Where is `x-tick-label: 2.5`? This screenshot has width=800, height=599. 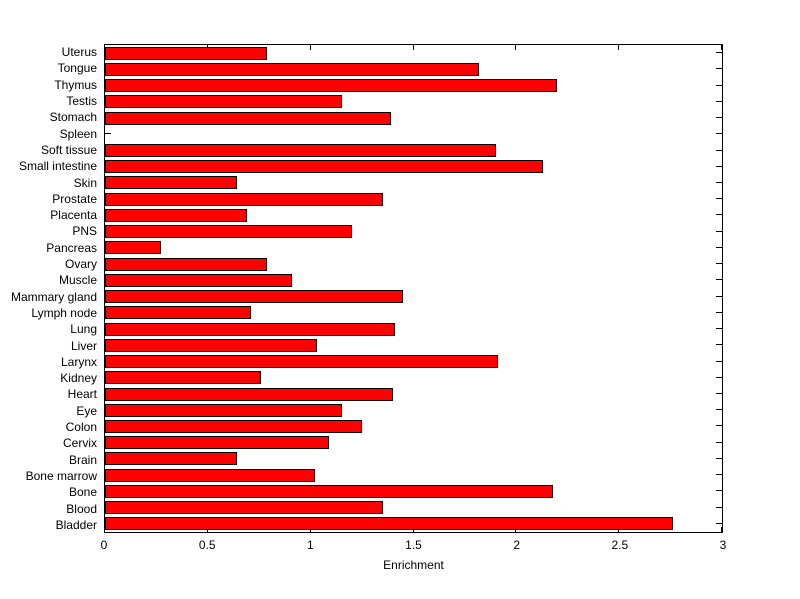 x-tick-label: 2.5 is located at coordinates (620, 545).